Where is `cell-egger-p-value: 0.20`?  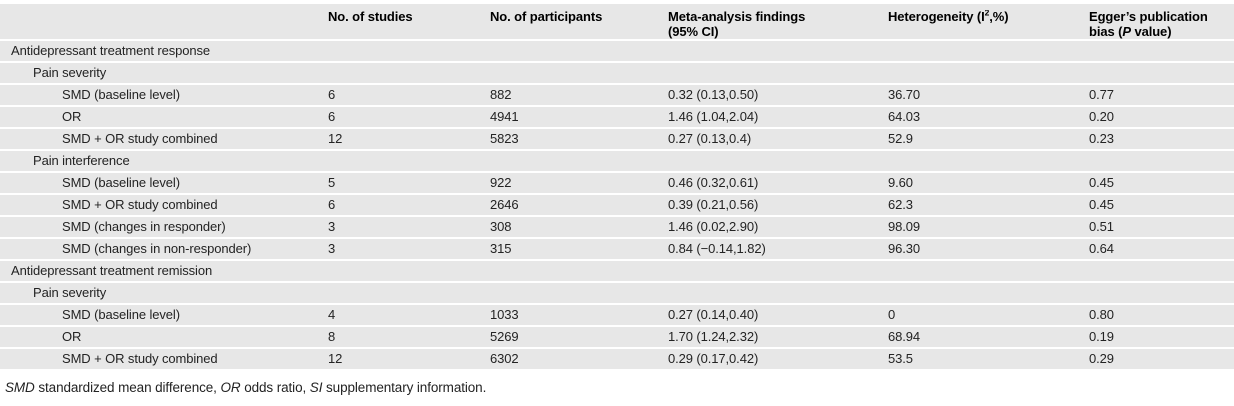 cell-egger-p-value: 0.20 is located at coordinates (1101, 116).